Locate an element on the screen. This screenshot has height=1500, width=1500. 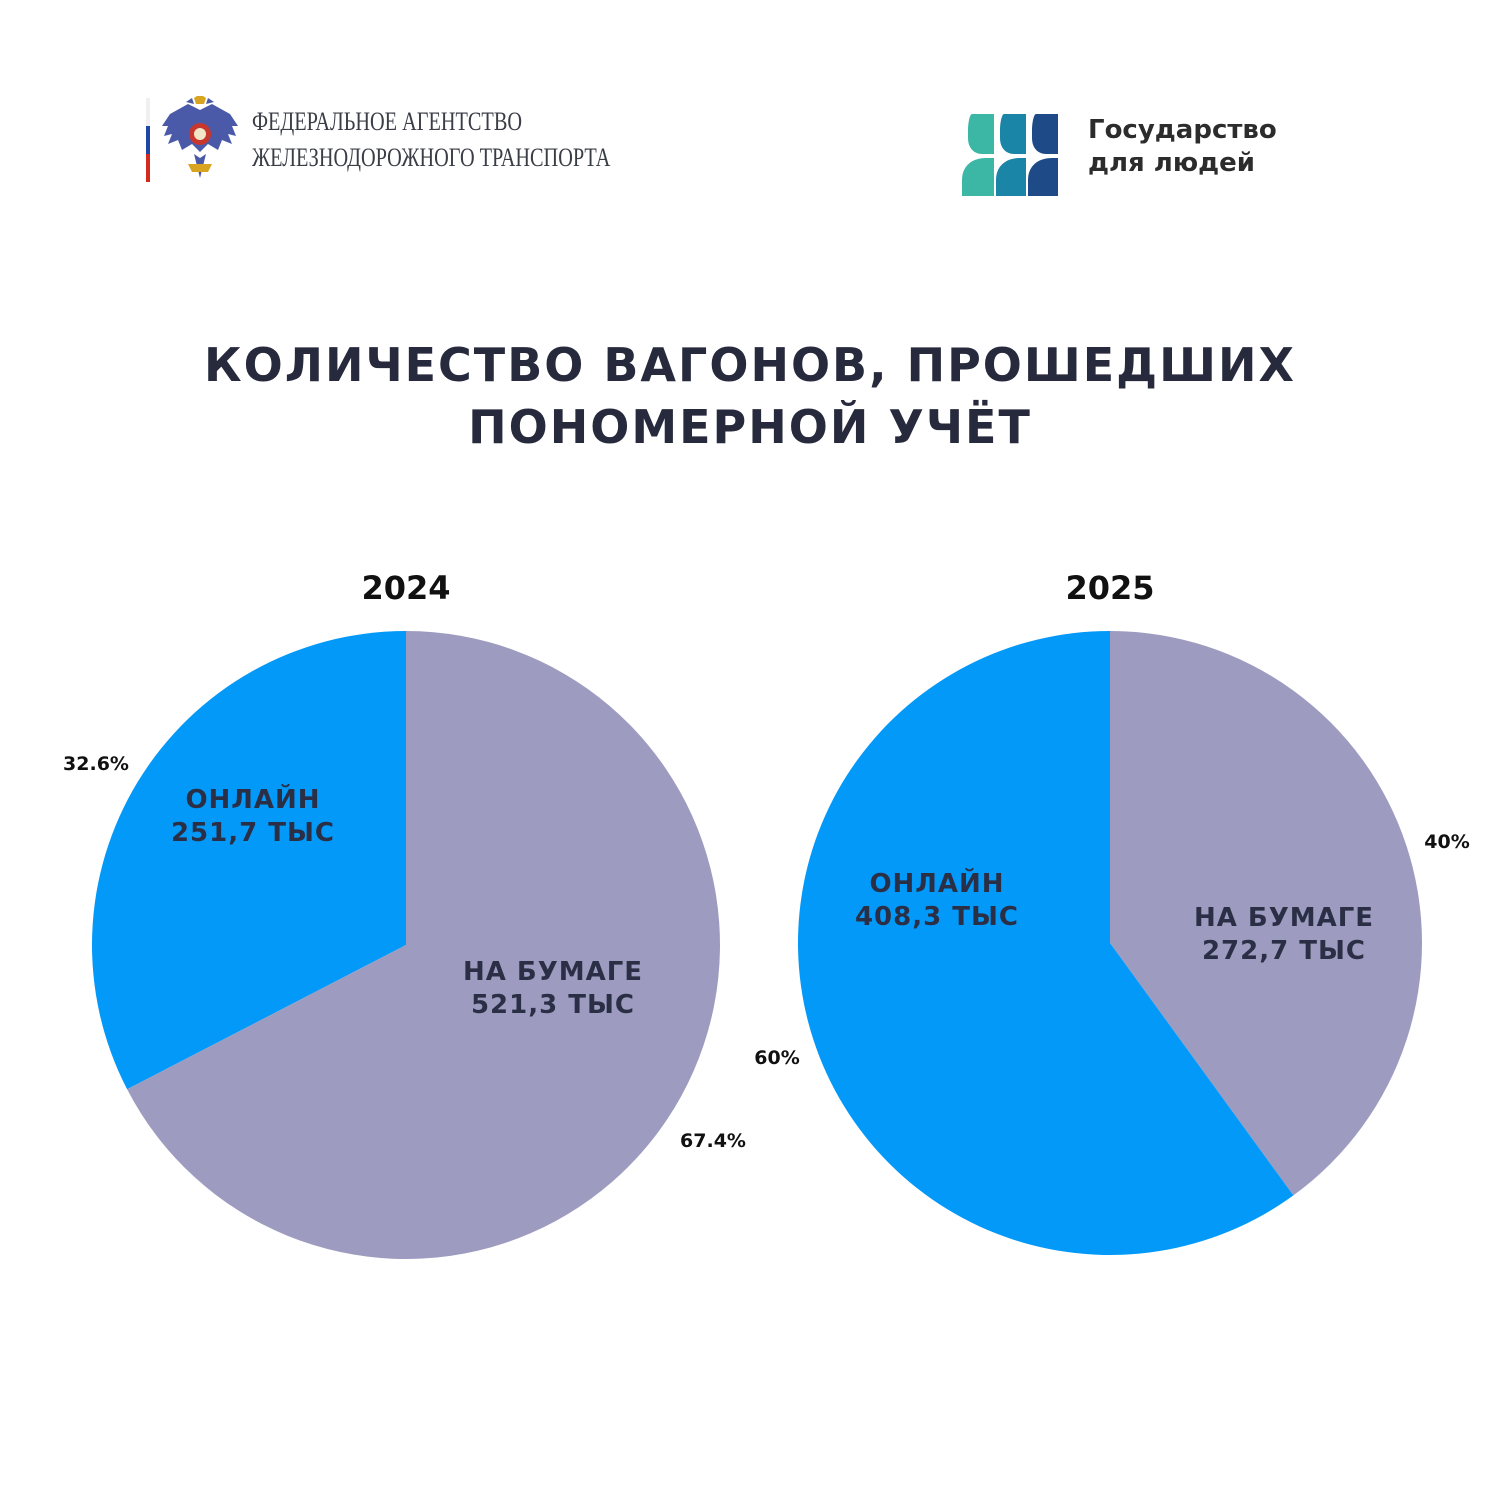
slice-value-paper: 272,7 ТЫС is located at coordinates (1284, 951).